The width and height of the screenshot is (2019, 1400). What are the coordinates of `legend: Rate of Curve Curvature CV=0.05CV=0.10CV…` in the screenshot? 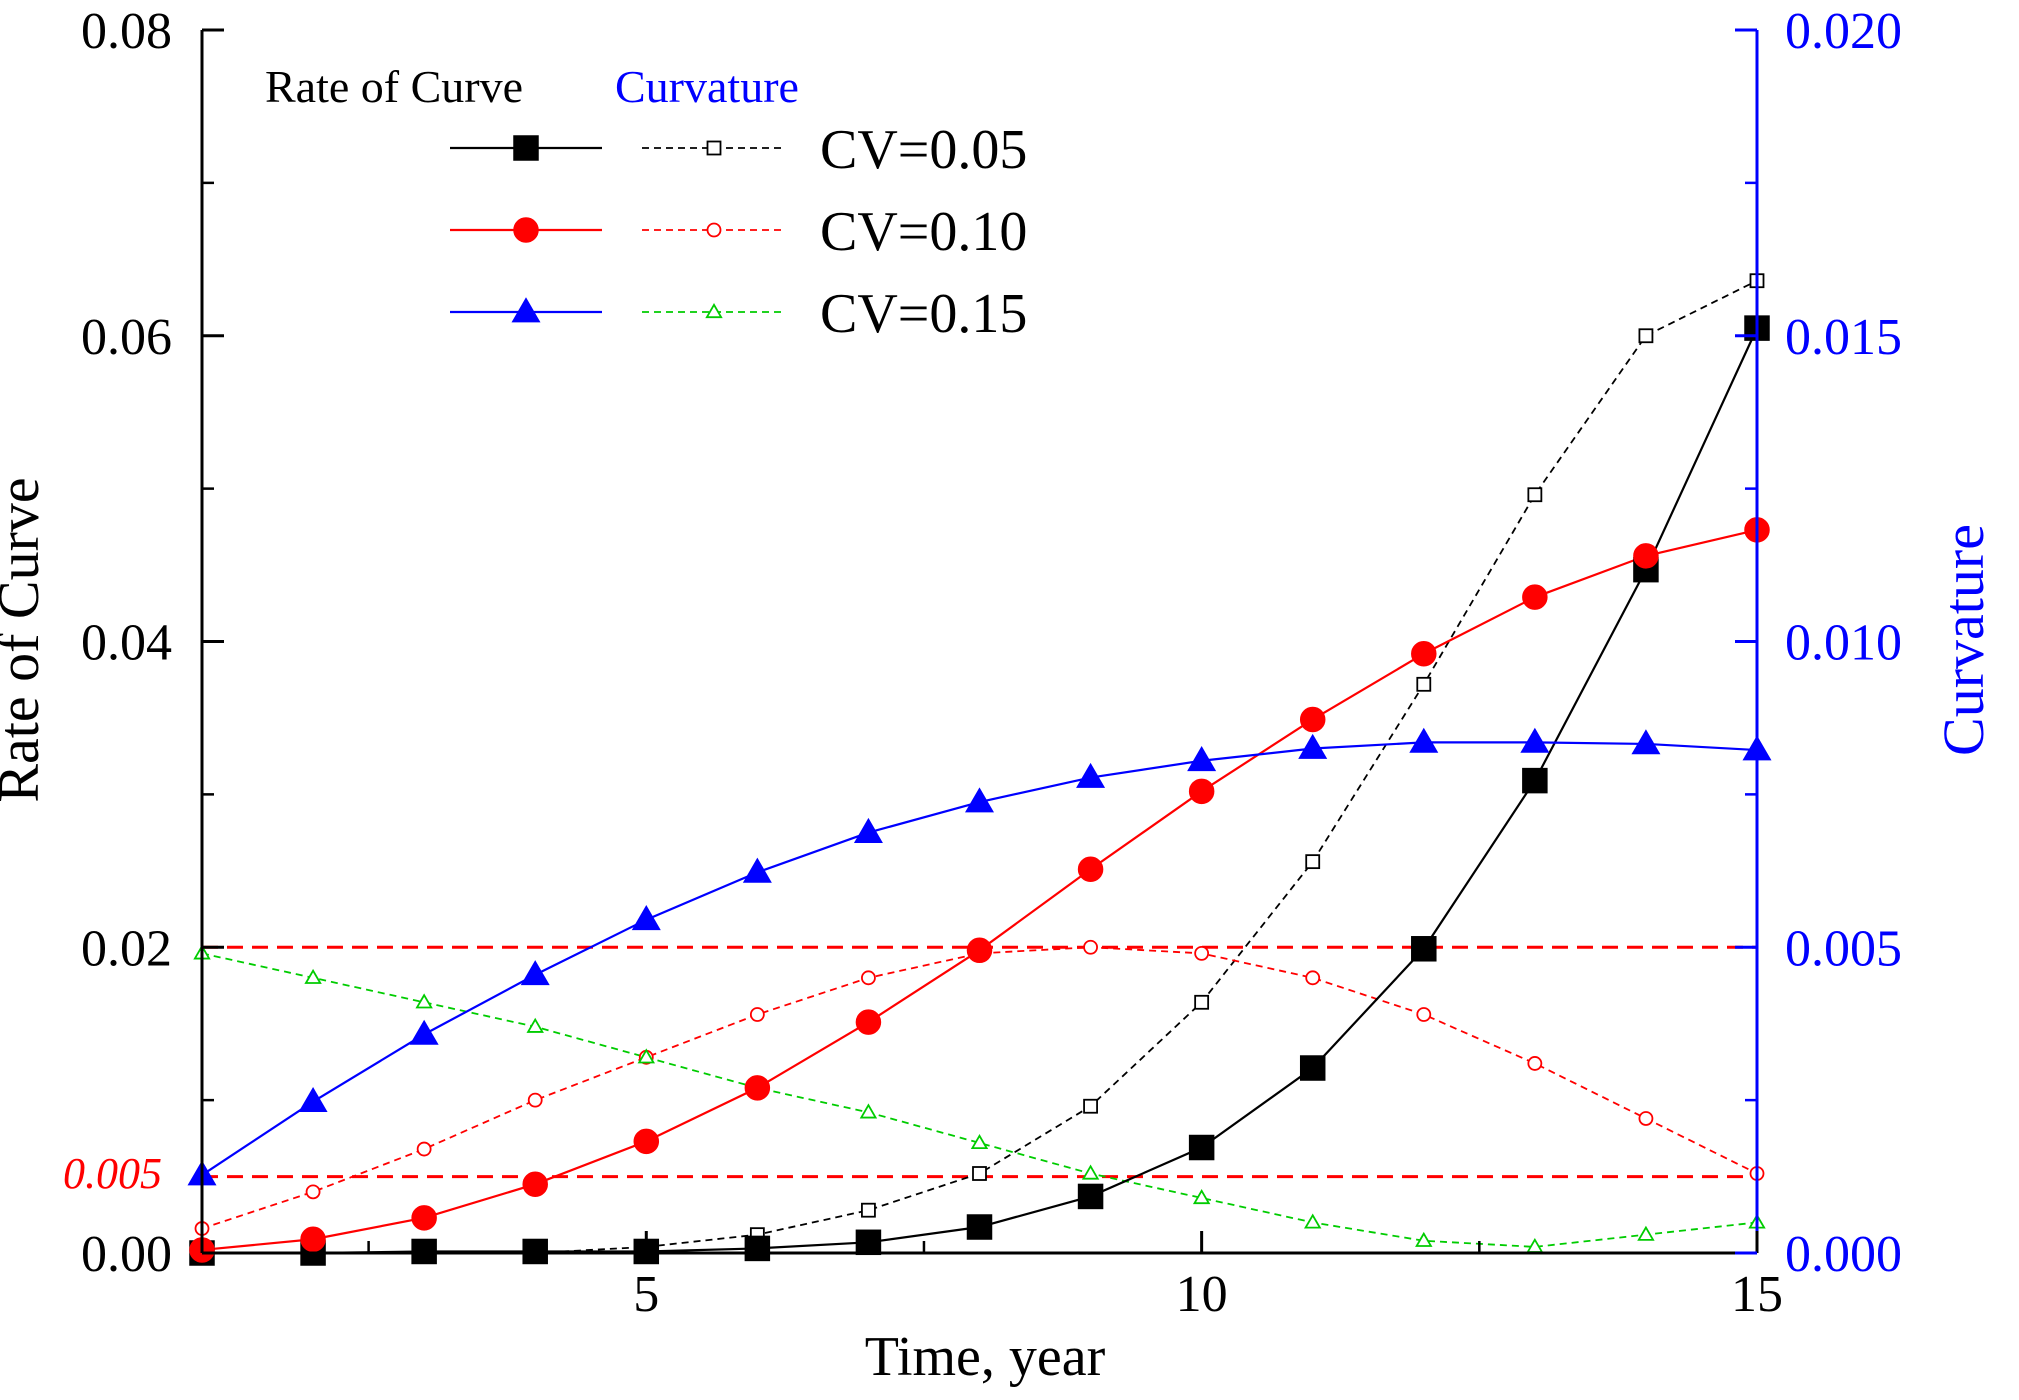 It's located at (646, 203).